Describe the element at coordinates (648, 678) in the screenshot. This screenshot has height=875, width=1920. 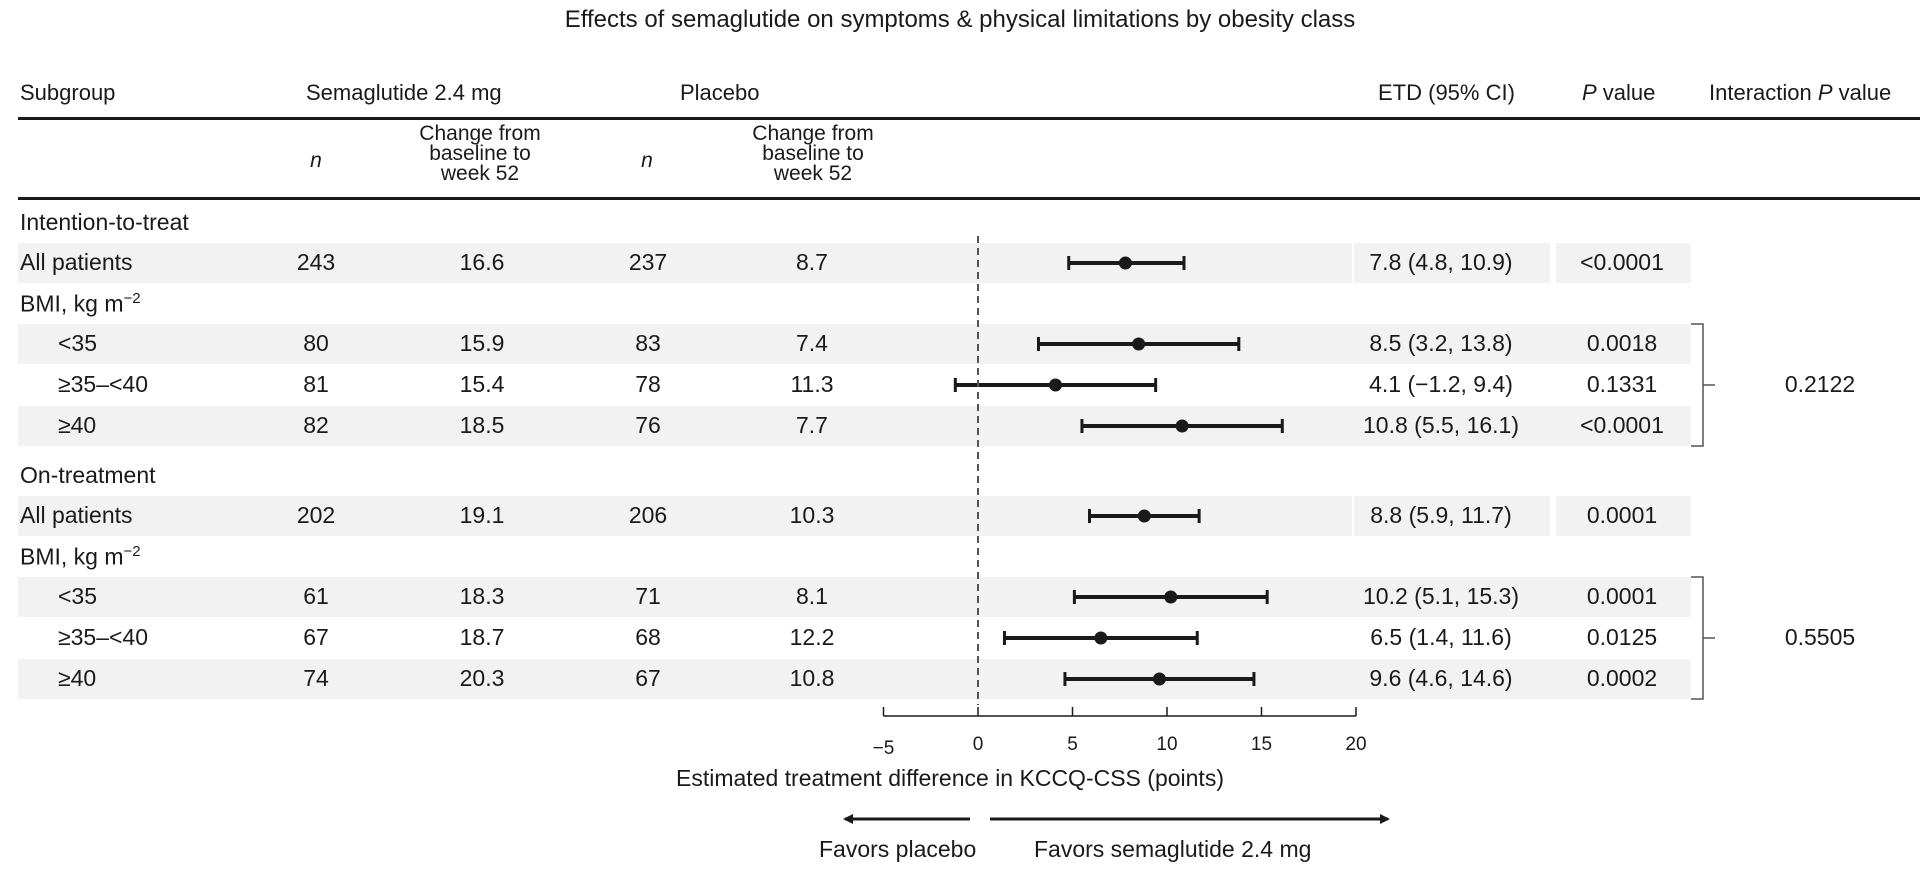
I see `n-placebo: 67` at that location.